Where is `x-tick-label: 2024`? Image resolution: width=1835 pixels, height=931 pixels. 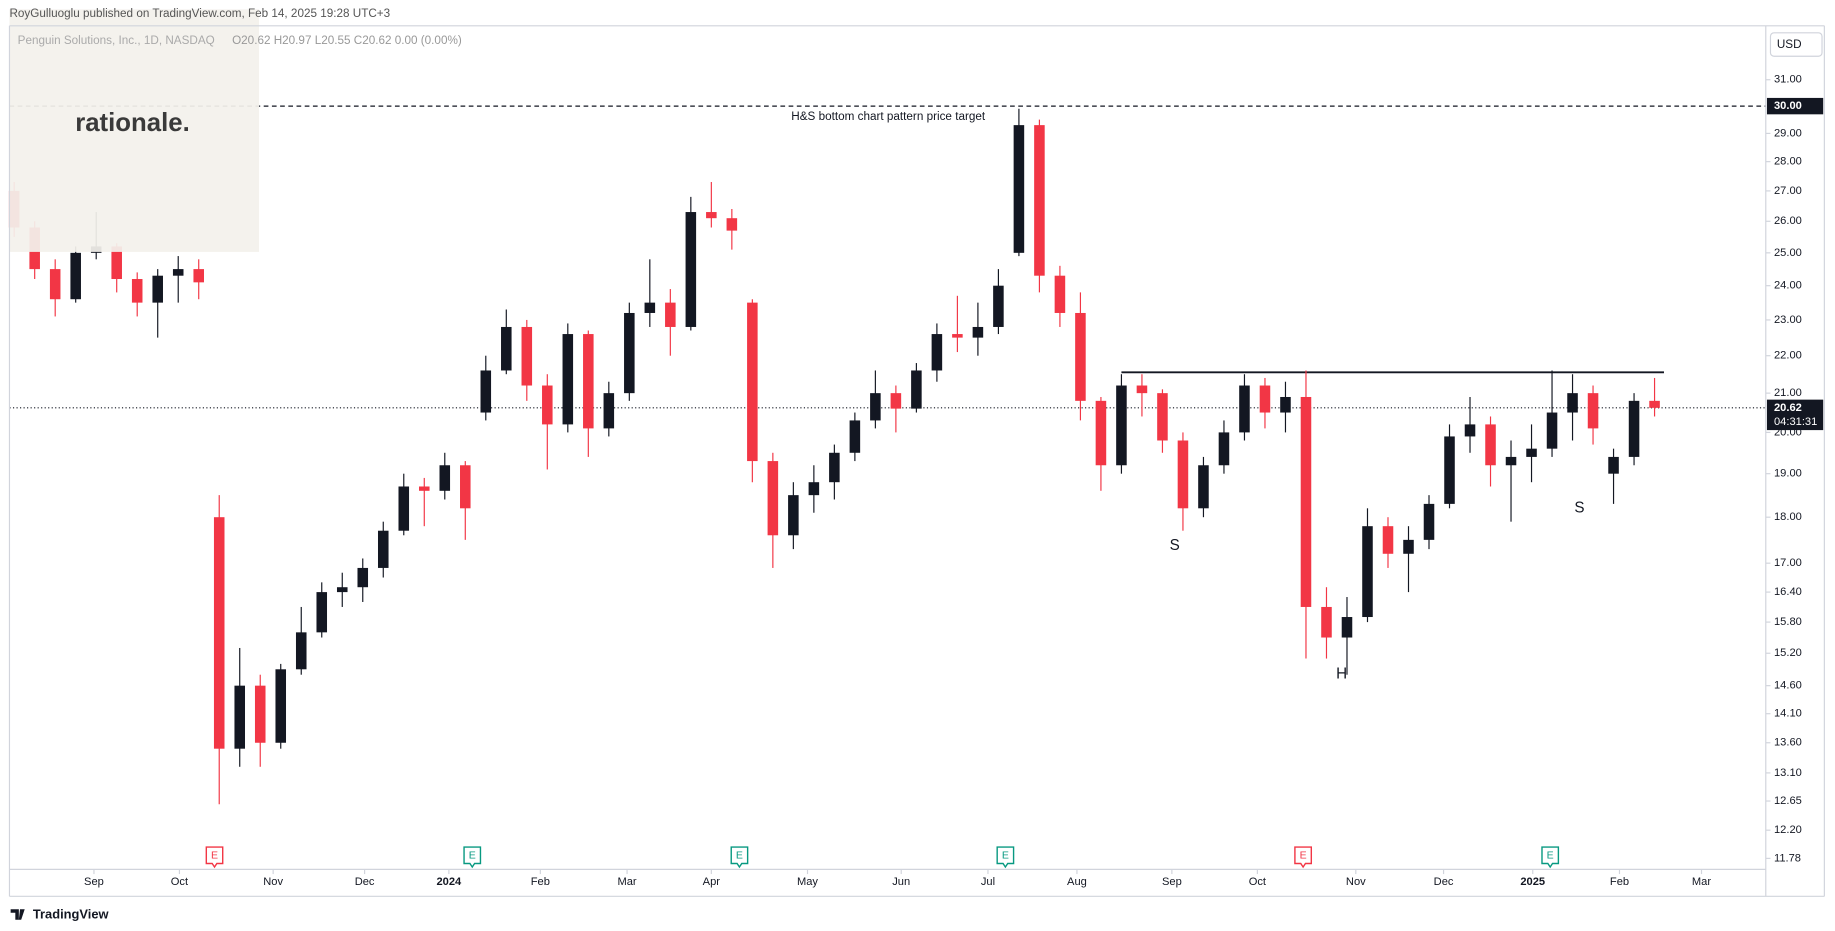 x-tick-label: 2024 is located at coordinates (450, 882).